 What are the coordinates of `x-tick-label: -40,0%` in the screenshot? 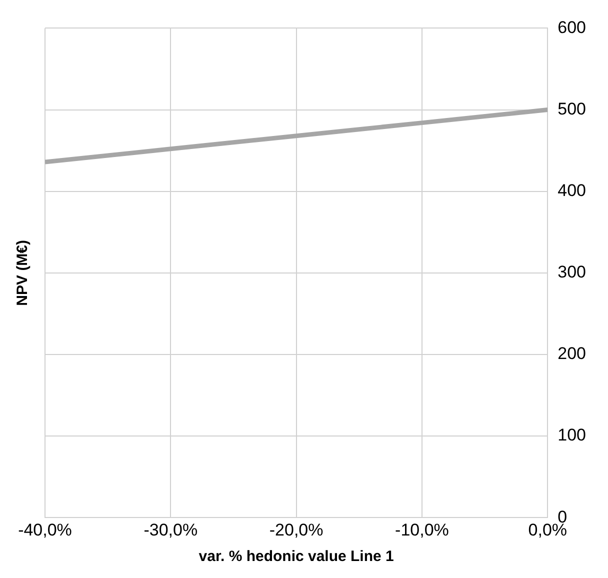 It's located at (45, 530).